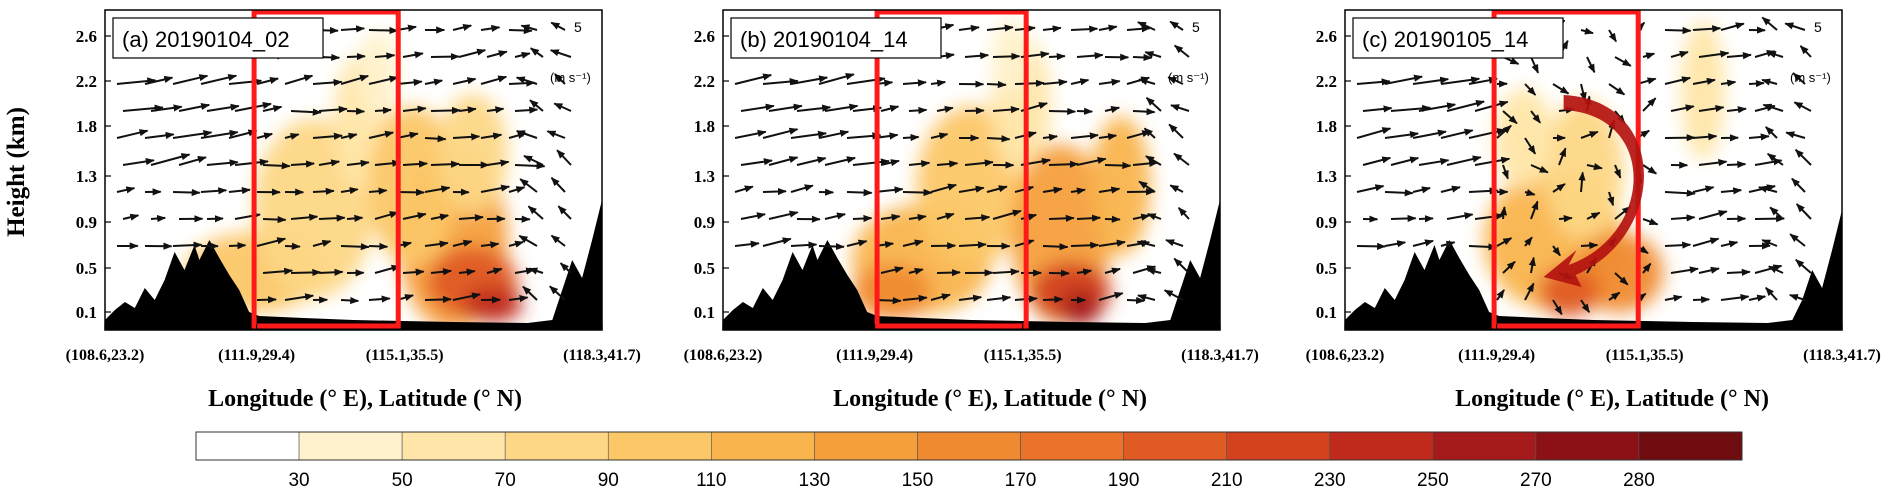 The image size is (1902, 494). What do you see at coordinates (1810, 77) in the screenshot?
I see `reference-vector-unit: (m s⁻¹)` at bounding box center [1810, 77].